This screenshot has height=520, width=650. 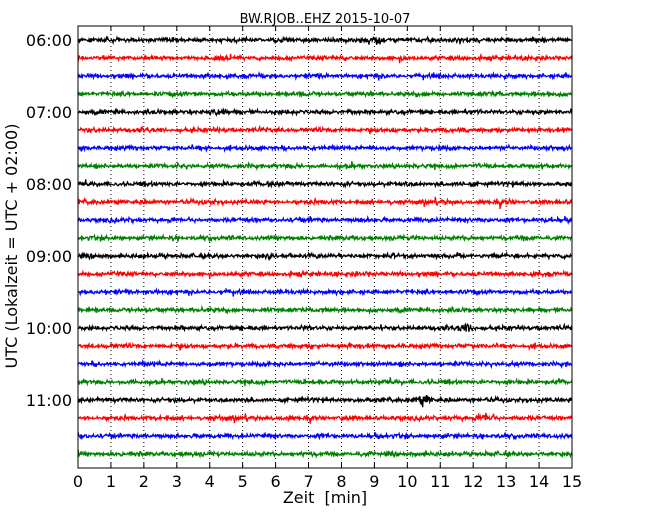 What do you see at coordinates (325, 19) in the screenshot?
I see `chart-title: BW.RJOB..EHZ 2015-10-07` at bounding box center [325, 19].